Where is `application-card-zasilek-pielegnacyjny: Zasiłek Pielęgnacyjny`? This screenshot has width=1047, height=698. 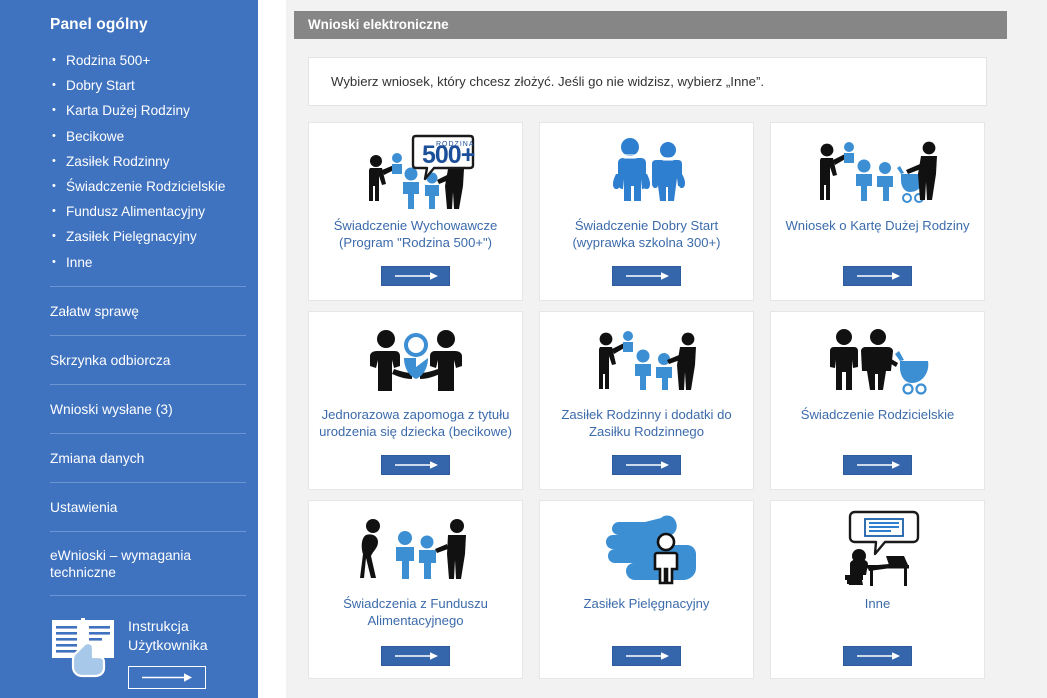 application-card-zasilek-pielegnacyjny: Zasiłek Pielęgnacyjny is located at coordinates (646, 589).